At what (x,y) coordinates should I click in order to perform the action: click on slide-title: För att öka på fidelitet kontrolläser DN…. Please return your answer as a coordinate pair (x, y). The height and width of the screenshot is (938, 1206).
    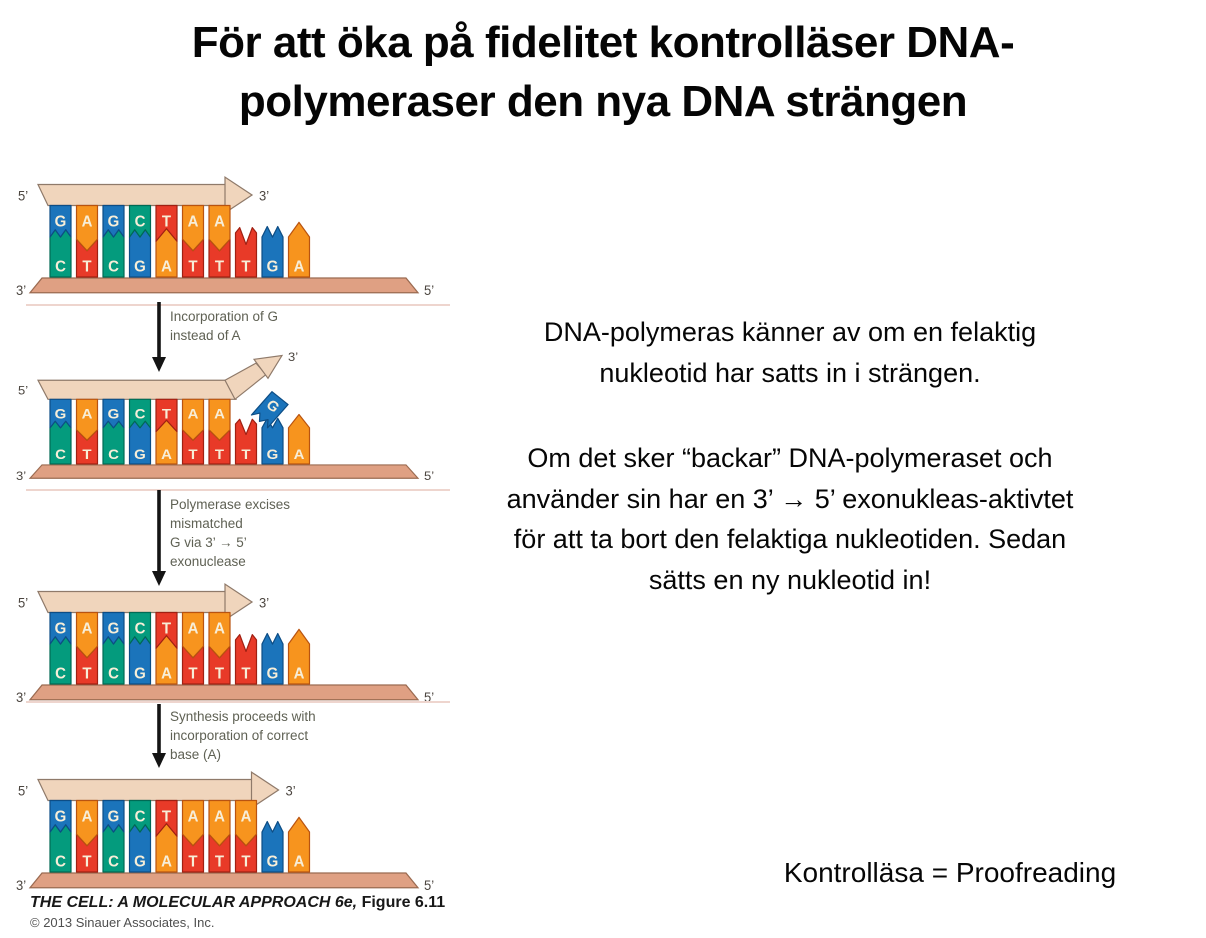
    Looking at the image, I should click on (603, 72).